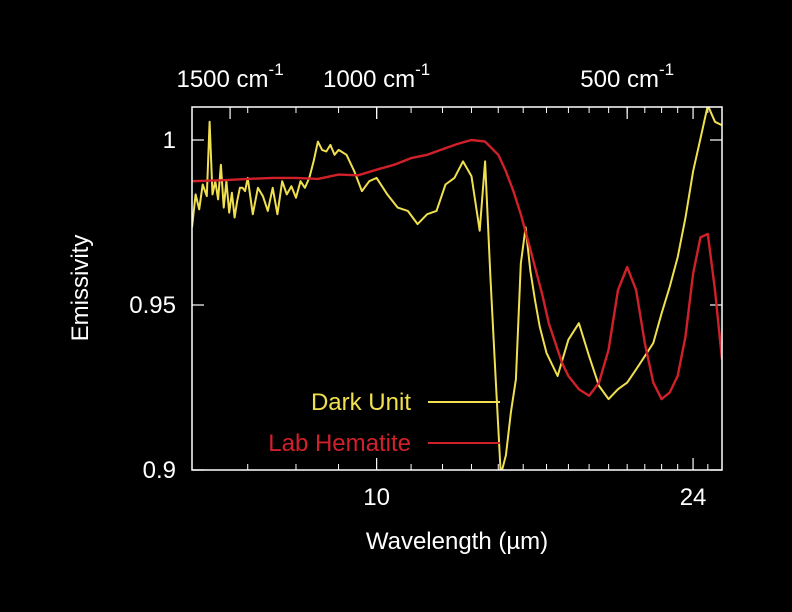 The image size is (792, 612). What do you see at coordinates (169, 140) in the screenshot?
I see `y-tick-label: 1` at bounding box center [169, 140].